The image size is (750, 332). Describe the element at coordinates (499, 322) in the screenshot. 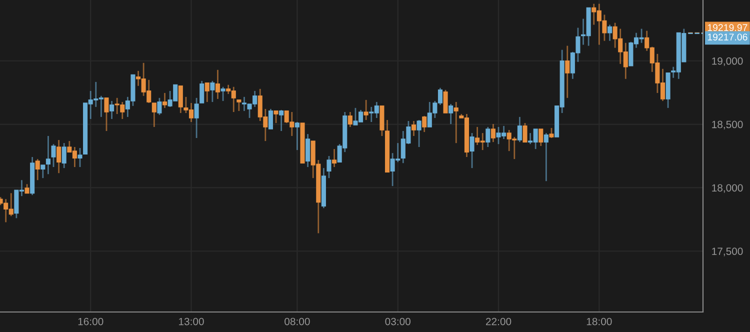

I see `x-tick-label: 22:00` at that location.